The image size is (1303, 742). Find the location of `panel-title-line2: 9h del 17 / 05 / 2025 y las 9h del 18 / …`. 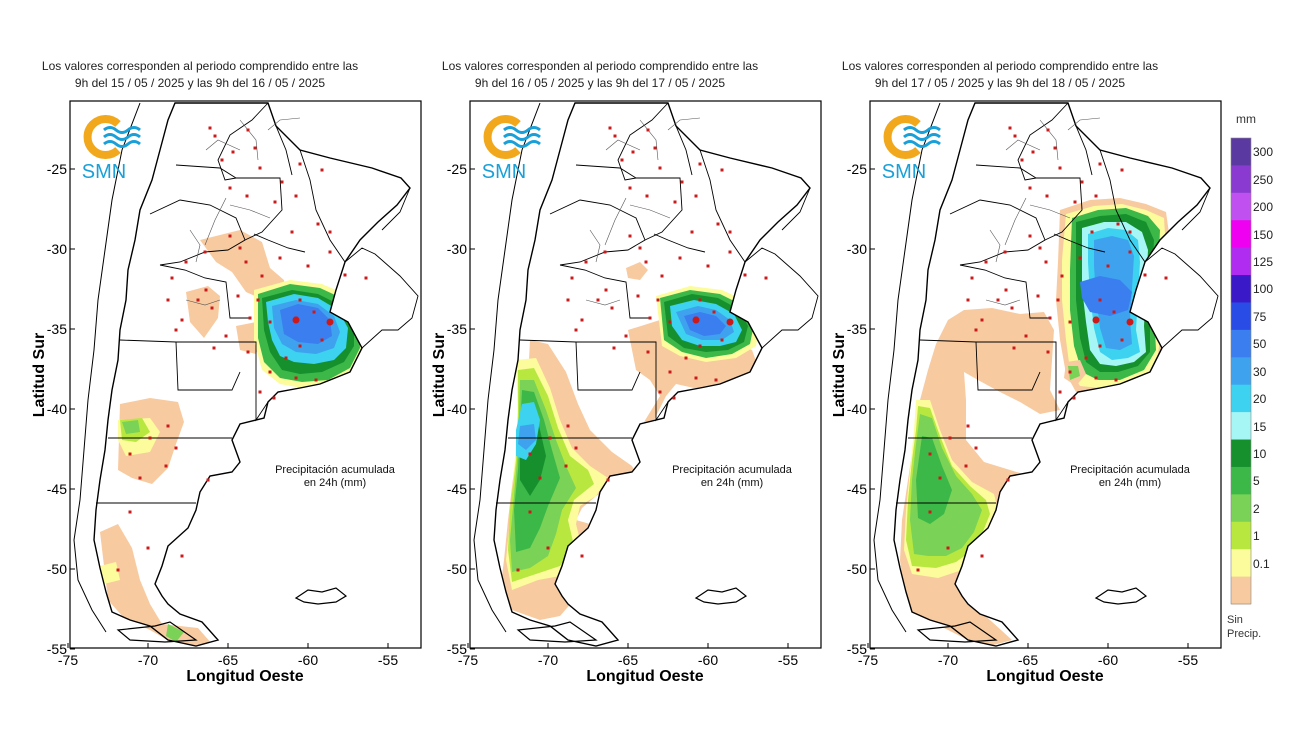

panel-title-line2: 9h del 17 / 05 / 2025 y las 9h del 18 / … is located at coordinates (1000, 83).